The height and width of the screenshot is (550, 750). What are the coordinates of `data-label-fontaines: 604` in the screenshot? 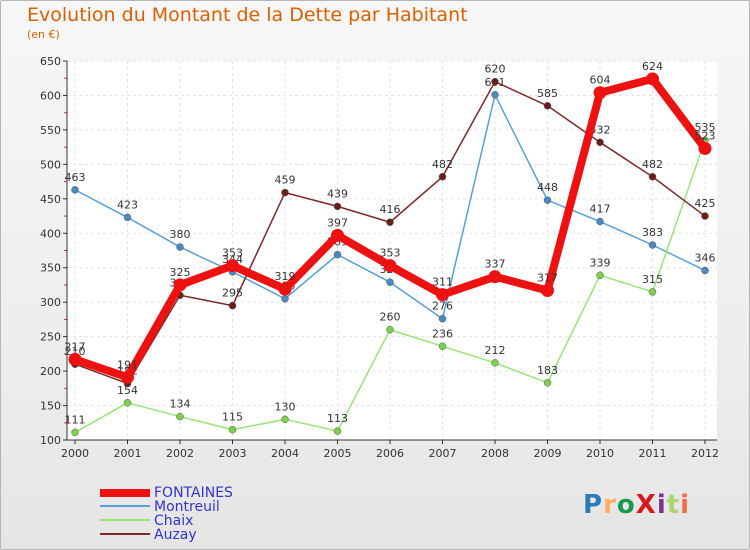 It's located at (600, 80).